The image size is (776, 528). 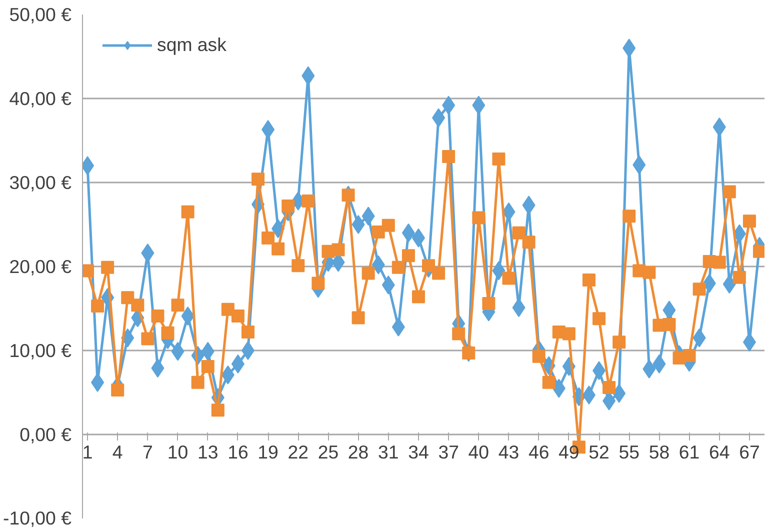 What do you see at coordinates (147, 452) in the screenshot?
I see `x-tick-label: 7` at bounding box center [147, 452].